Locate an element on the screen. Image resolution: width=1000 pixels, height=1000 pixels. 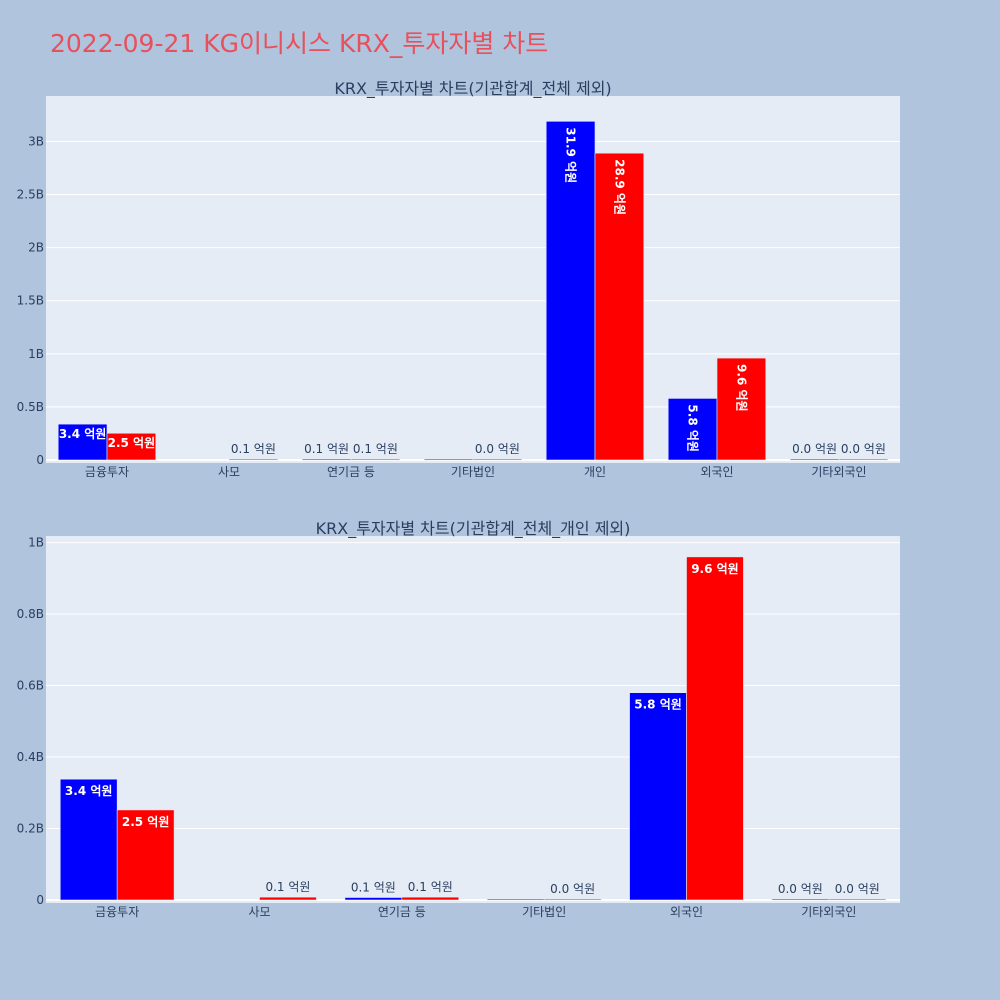
data-label: 28.9 억원 is located at coordinates (619, 187).